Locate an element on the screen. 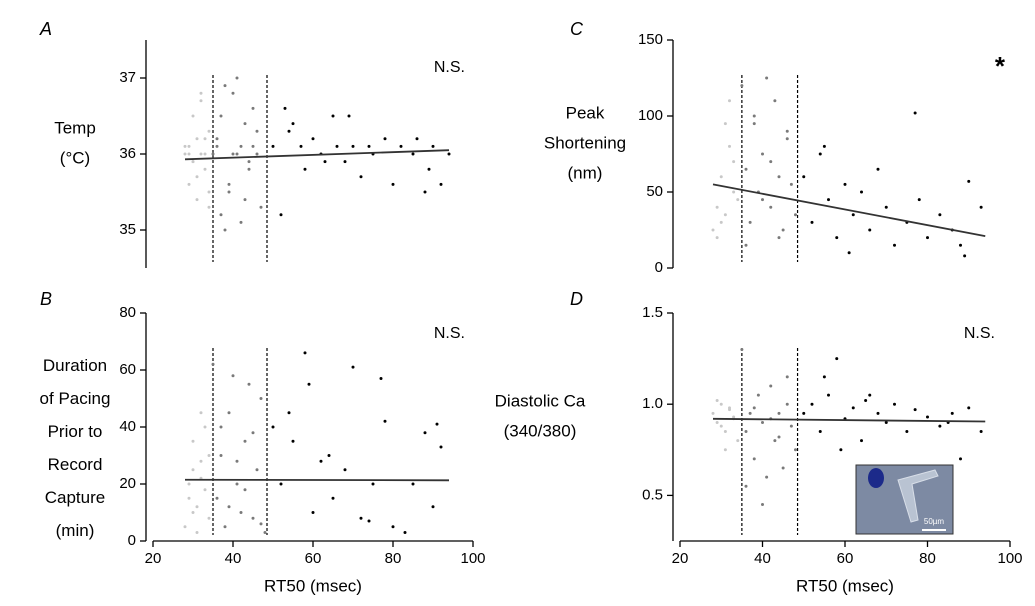 This screenshot has width=1035, height=606. y-axis-label: Prior to is located at coordinates (75, 431).